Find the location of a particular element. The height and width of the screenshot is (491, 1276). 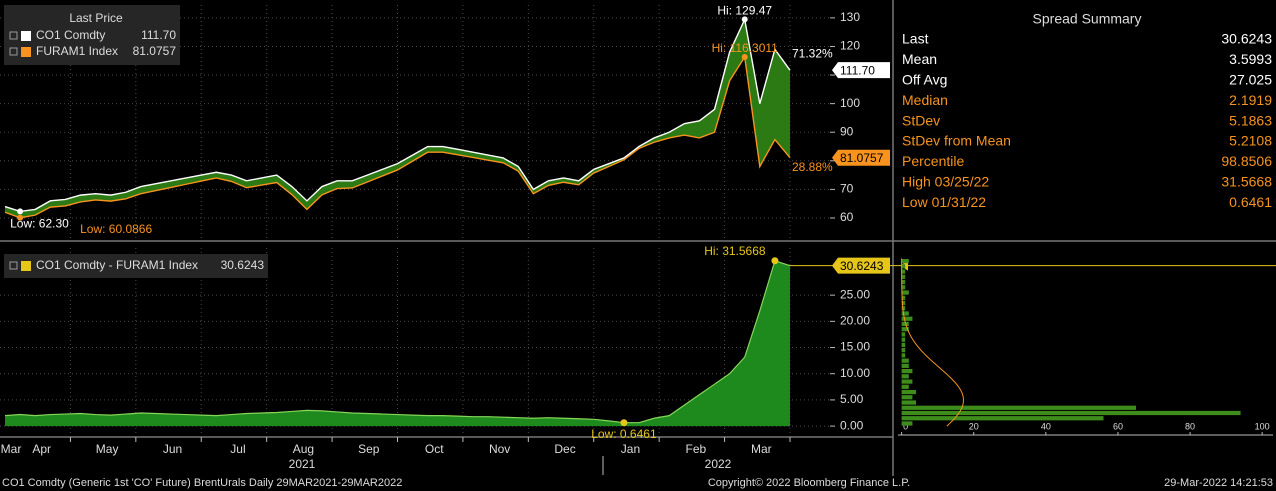

y-tick-label: 100 is located at coordinates (850, 103).